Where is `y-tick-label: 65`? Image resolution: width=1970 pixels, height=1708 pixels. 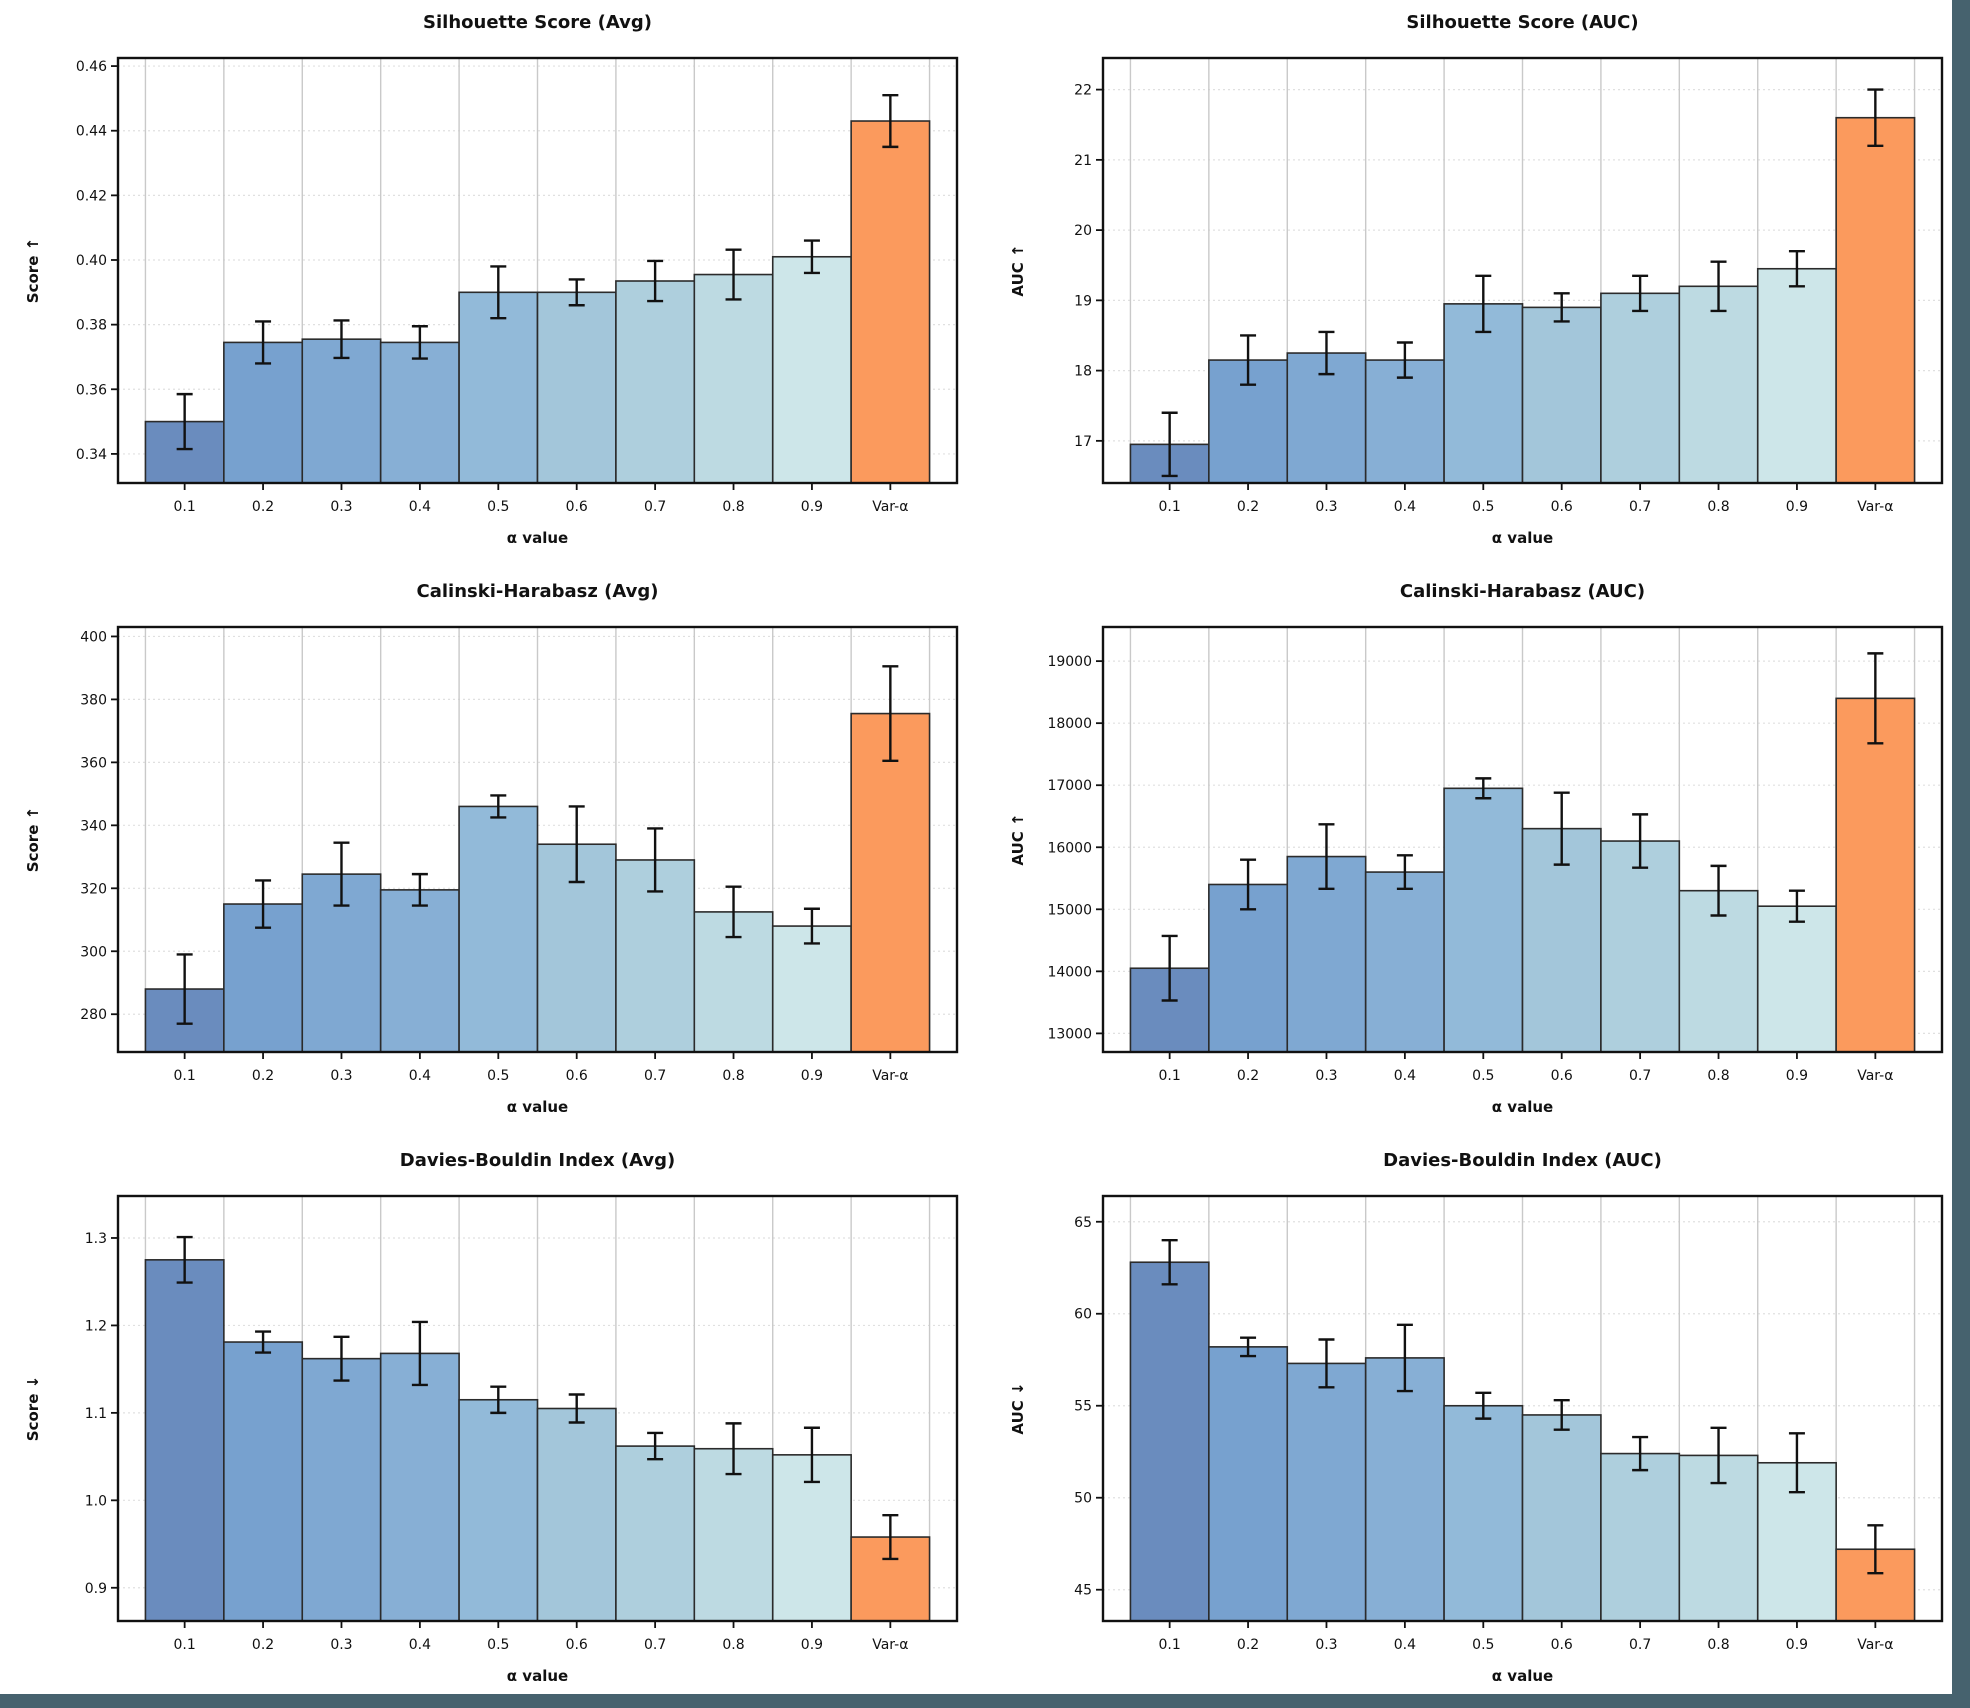
y-tick-label: 65 is located at coordinates (1083, 1223).